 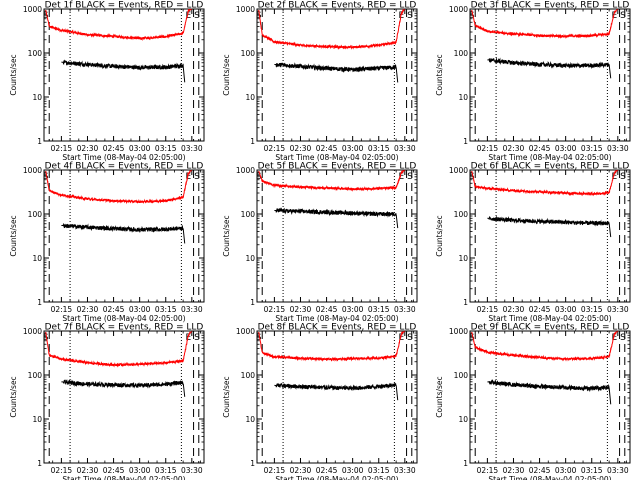 I want to click on panel-title: Det 6f BLACK = Events, RED = LLD, so click(x=550, y=167).